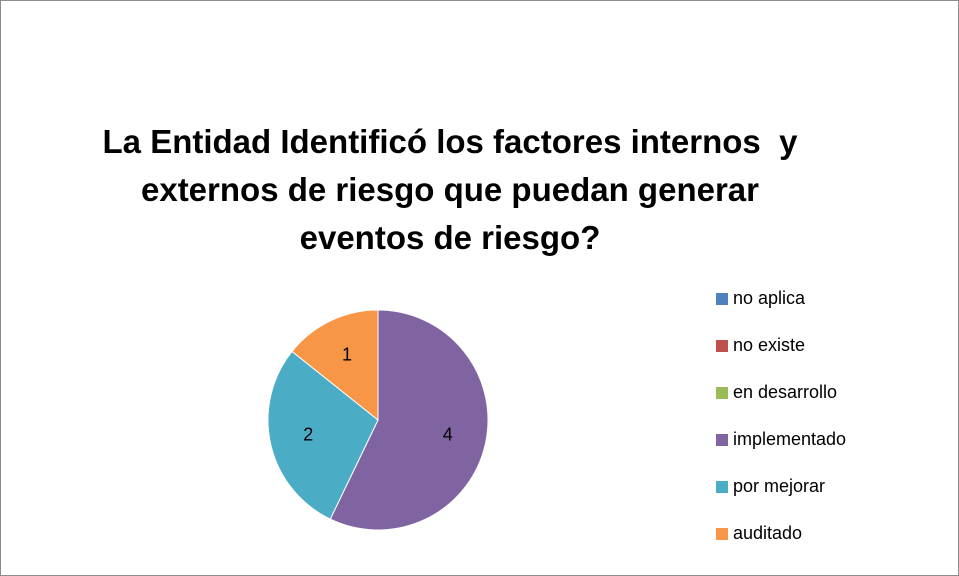  I want to click on legend-label: auditado, so click(767, 533).